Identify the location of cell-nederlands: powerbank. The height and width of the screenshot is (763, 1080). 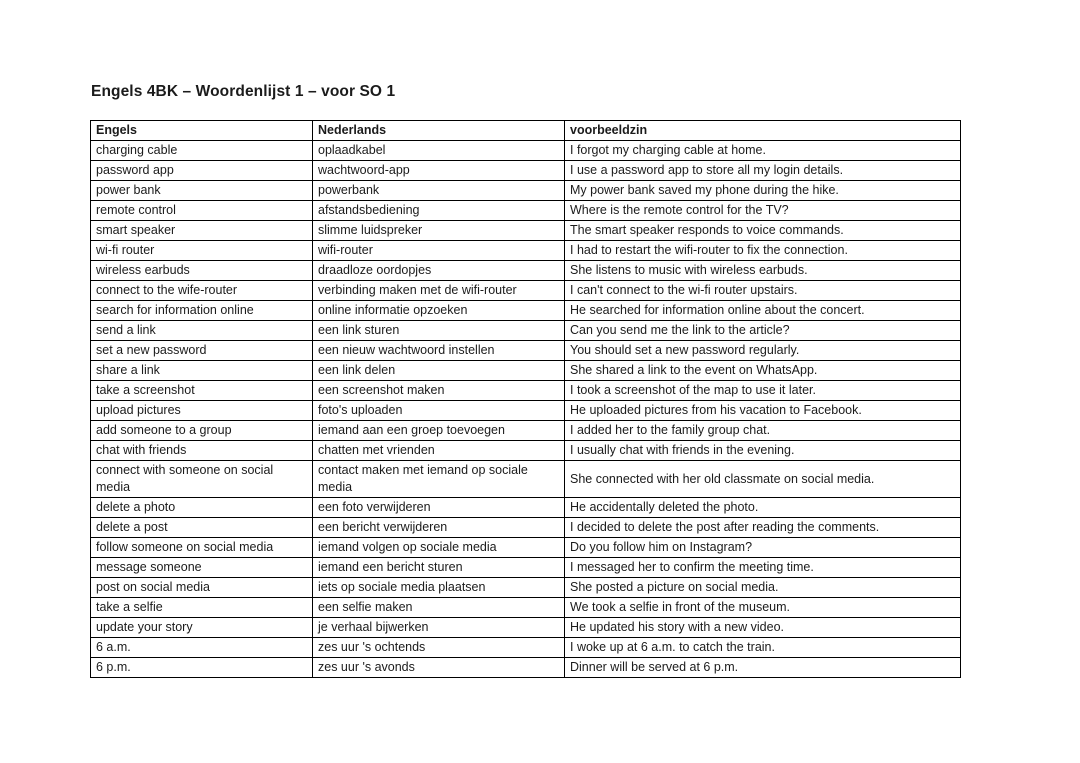
(438, 190).